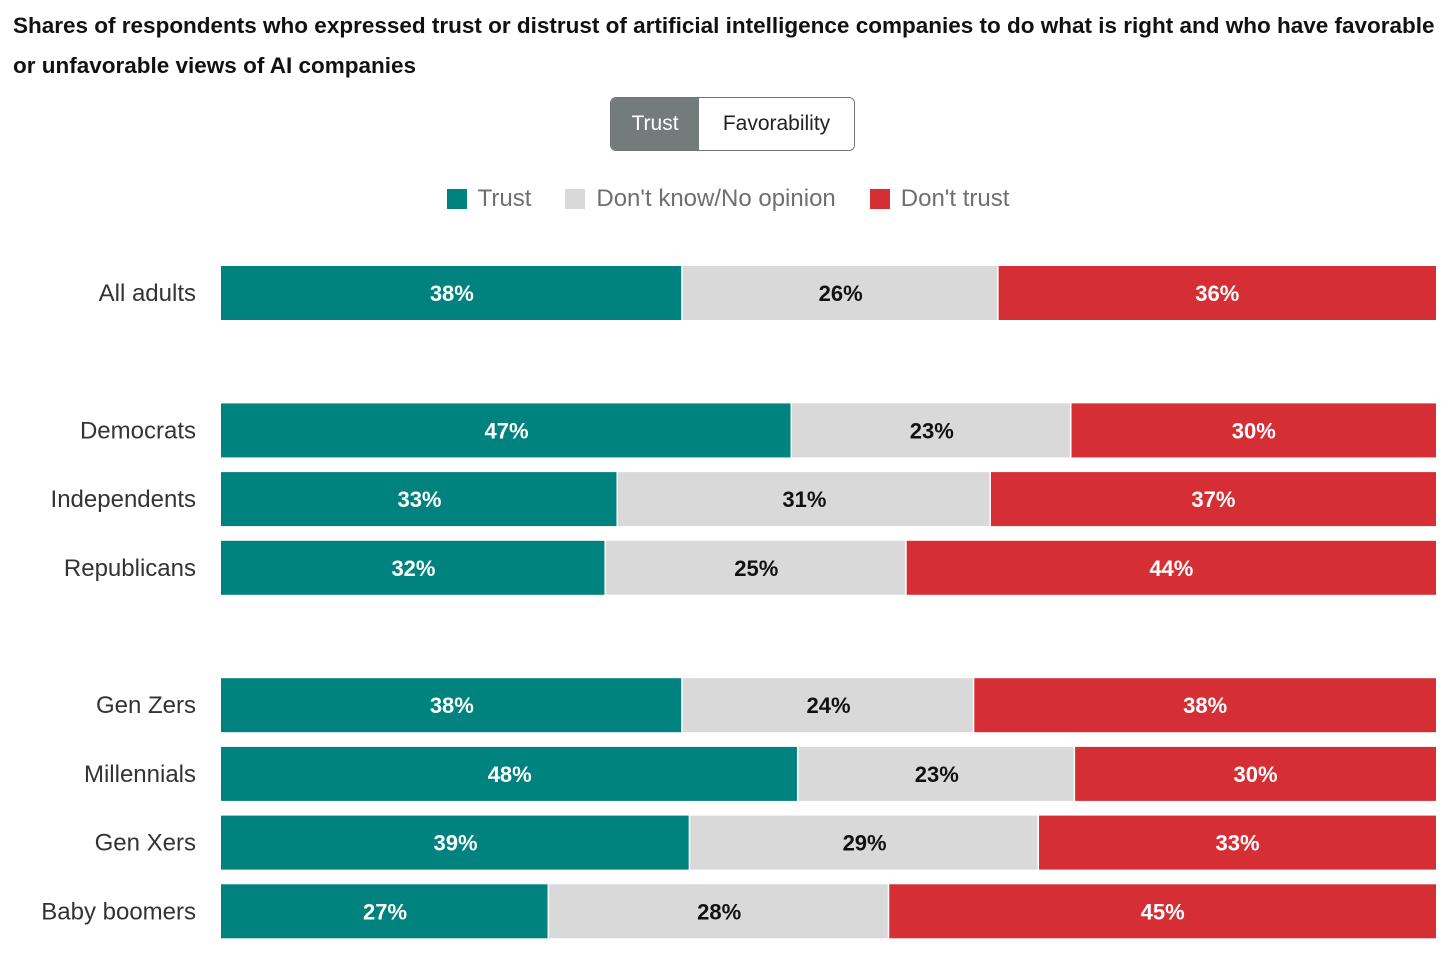 This screenshot has height=957, width=1456. Describe the element at coordinates (140, 774) in the screenshot. I see `category-label-millennials: Millennials` at that location.